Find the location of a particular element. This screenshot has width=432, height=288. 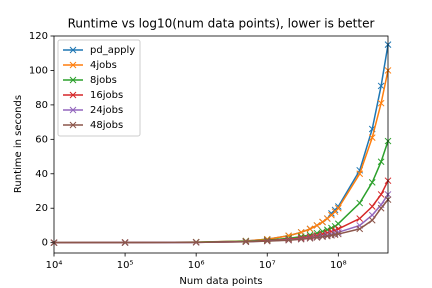

x-tick-label: 10⁶ is located at coordinates (196, 265).